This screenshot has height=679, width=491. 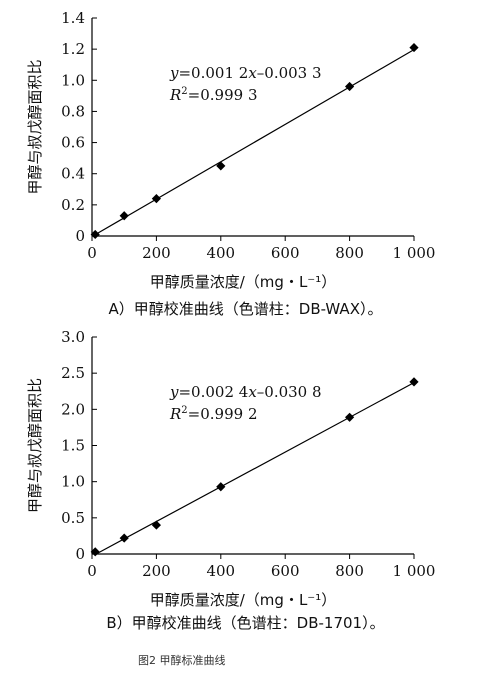 What do you see at coordinates (73, 409) in the screenshot?
I see `y-tick-label: 2.0` at bounding box center [73, 409].